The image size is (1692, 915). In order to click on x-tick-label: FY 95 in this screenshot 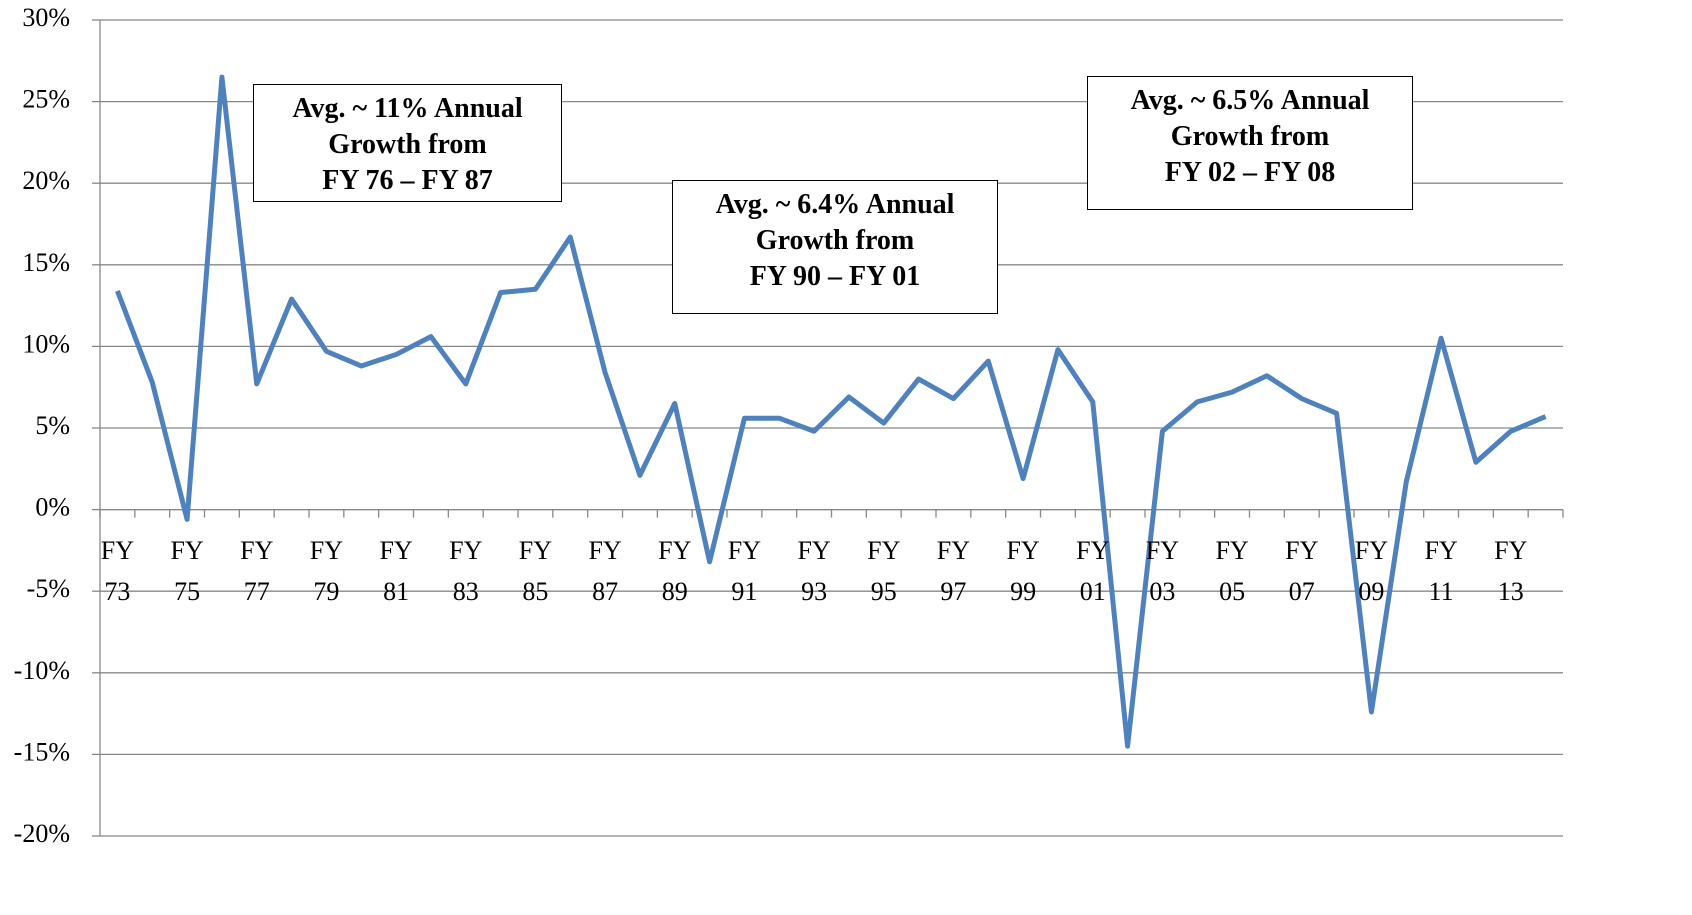, I will do `click(884, 570)`.